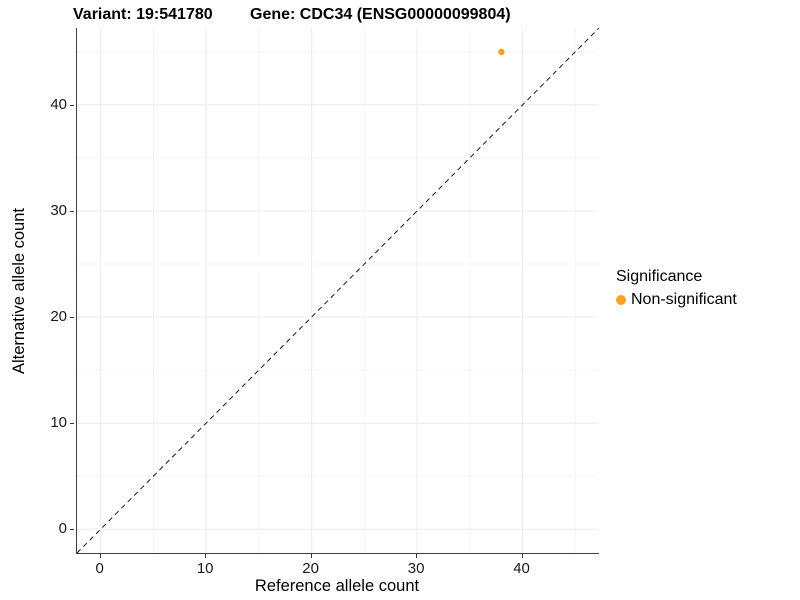 This screenshot has height=600, width=800. What do you see at coordinates (143, 14) in the screenshot?
I see `variant-title: Variant: 19:541780` at bounding box center [143, 14].